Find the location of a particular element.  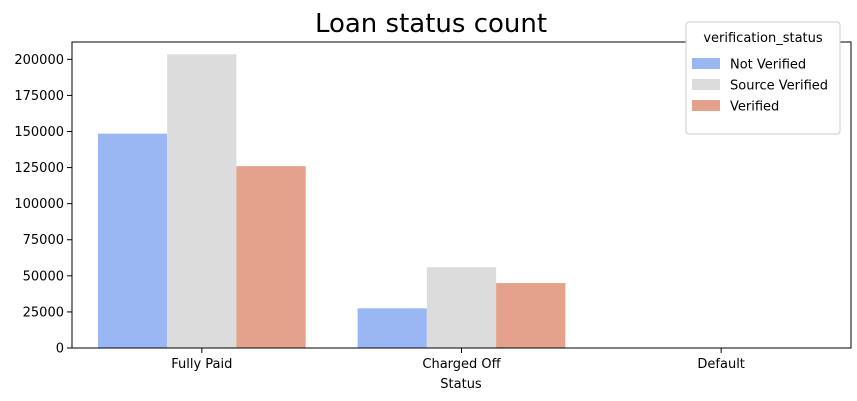

bar-fully-paid-source-verified is located at coordinates (202, 201).